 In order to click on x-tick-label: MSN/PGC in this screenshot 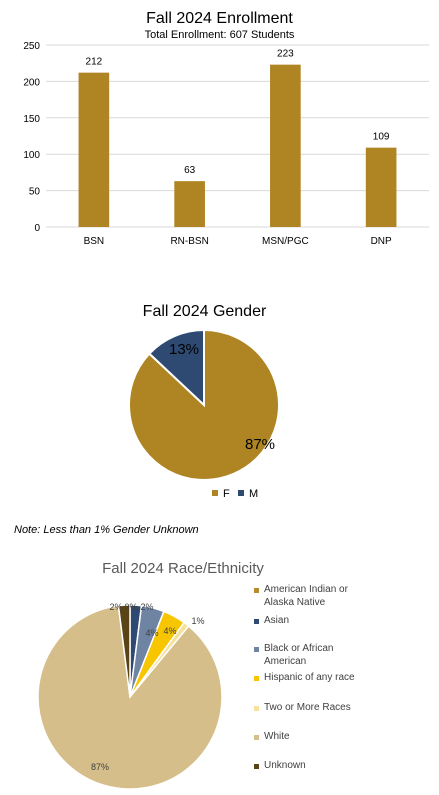, I will do `click(285, 241)`.